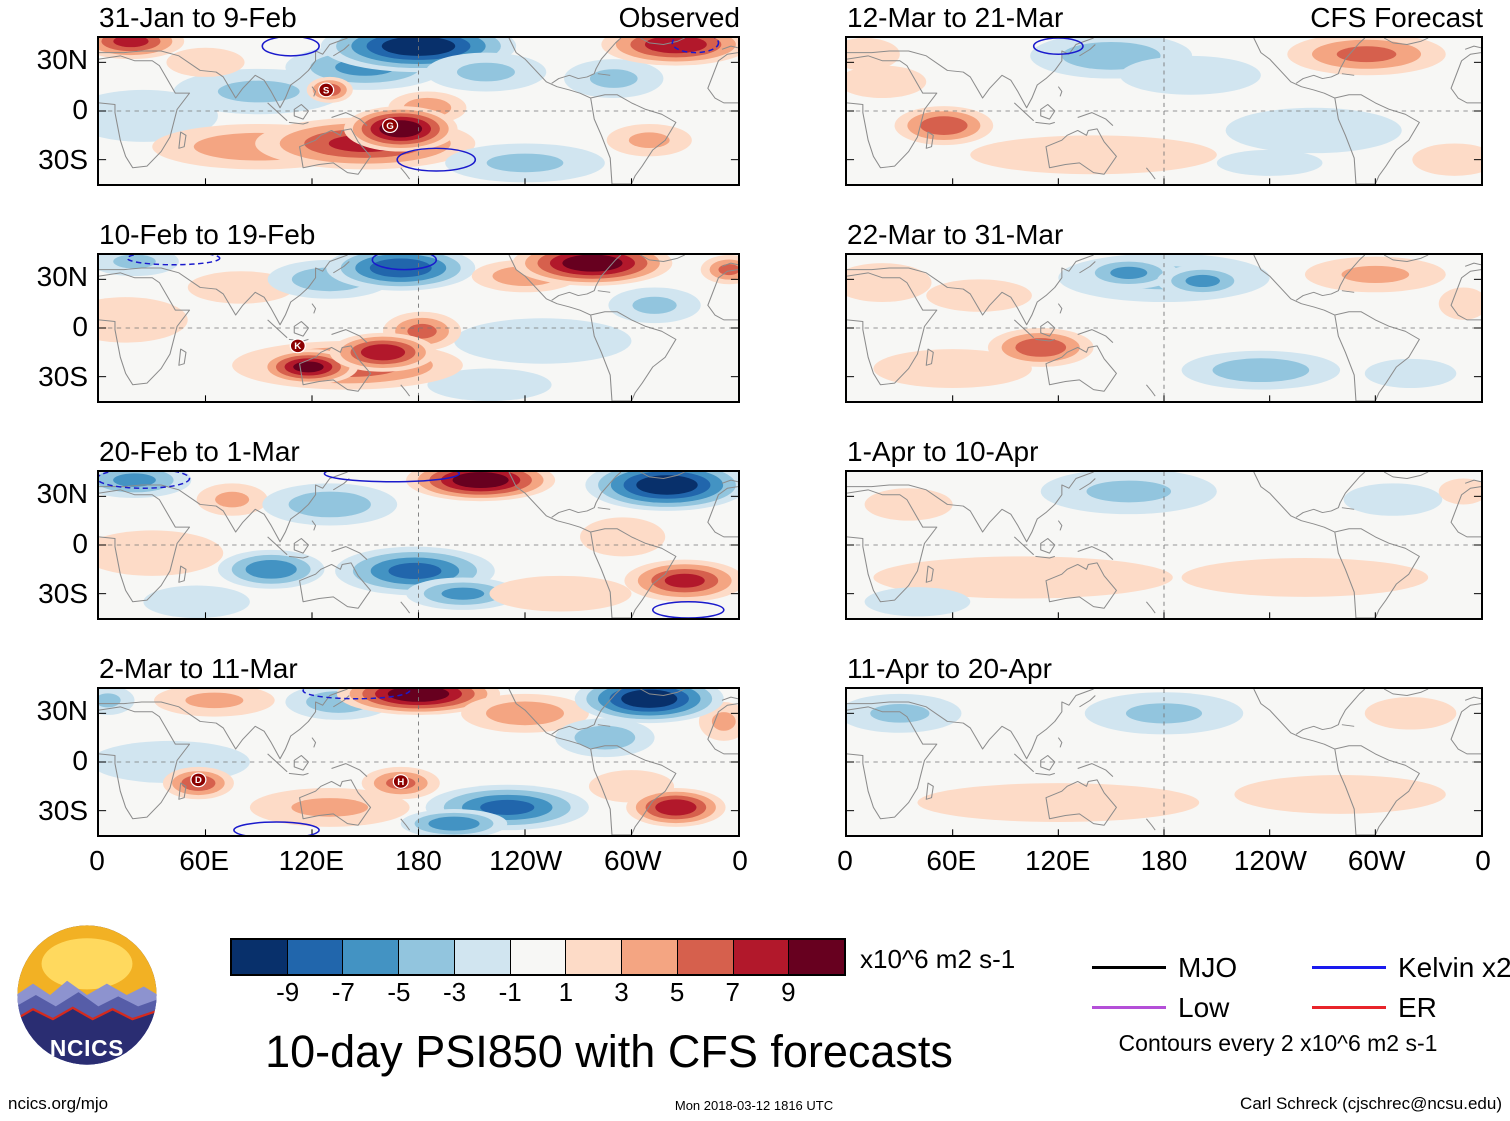 This screenshot has width=1510, height=1121. I want to click on colorbar-tick-label: 7, so click(732, 992).